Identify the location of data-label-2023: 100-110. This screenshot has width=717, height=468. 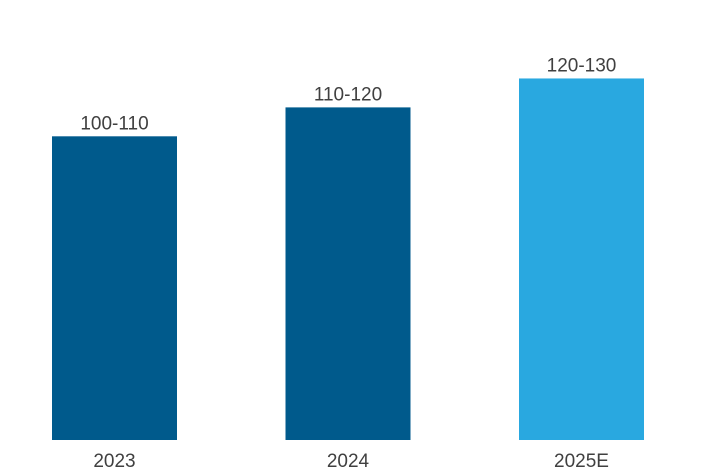
(114, 123).